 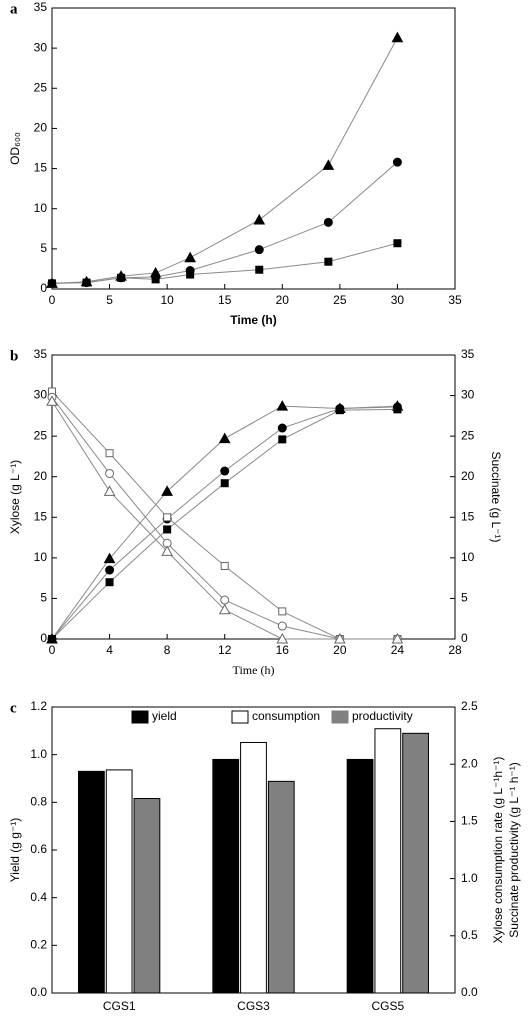 I want to click on x-tick-label: 5, so click(x=109, y=300).